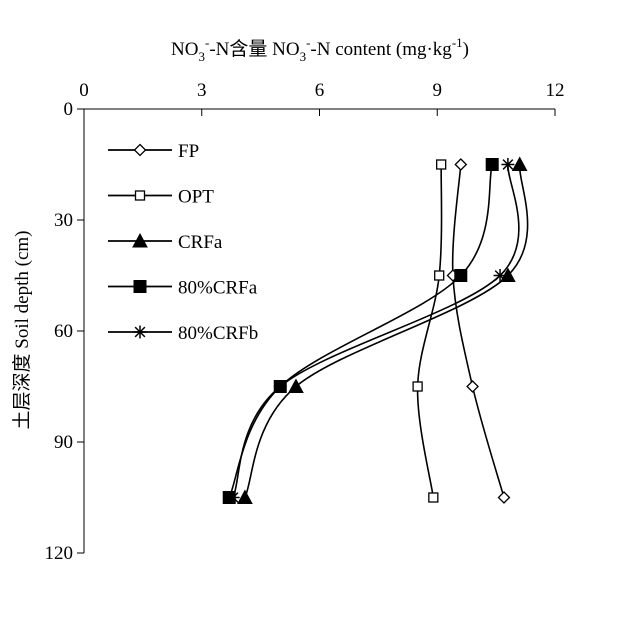 The width and height of the screenshot is (622, 619). Describe the element at coordinates (188, 151) in the screenshot. I see `legend-label: FP` at that location.